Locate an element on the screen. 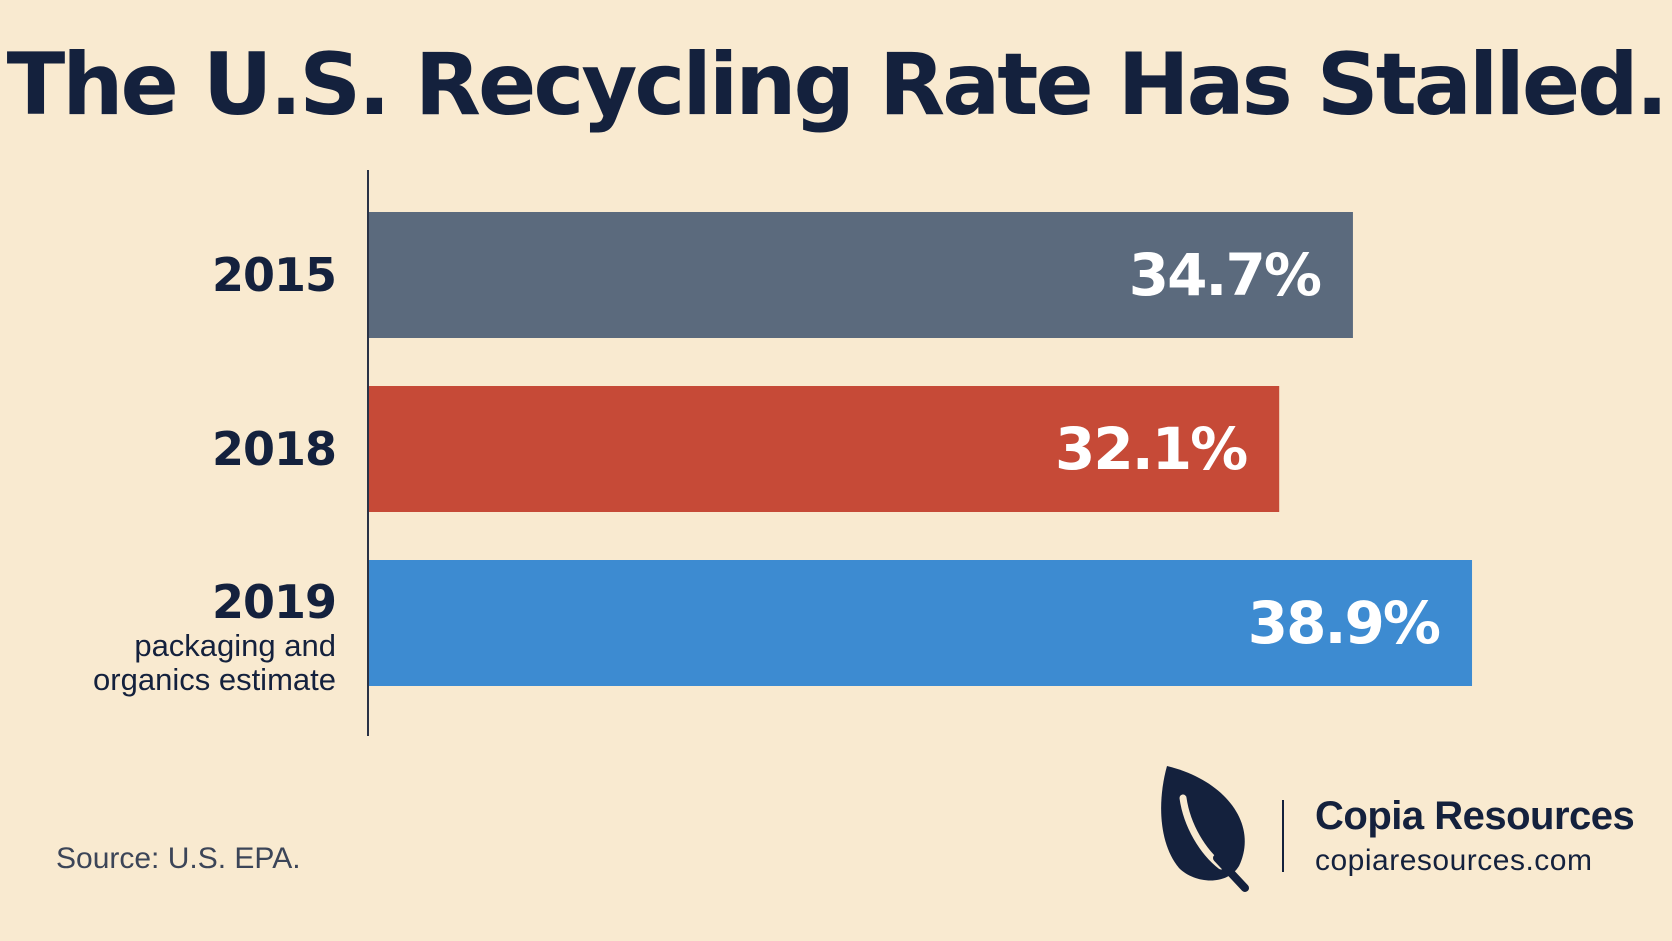 The width and height of the screenshot is (1672, 941). leaf-icon is located at coordinates (1205, 829).